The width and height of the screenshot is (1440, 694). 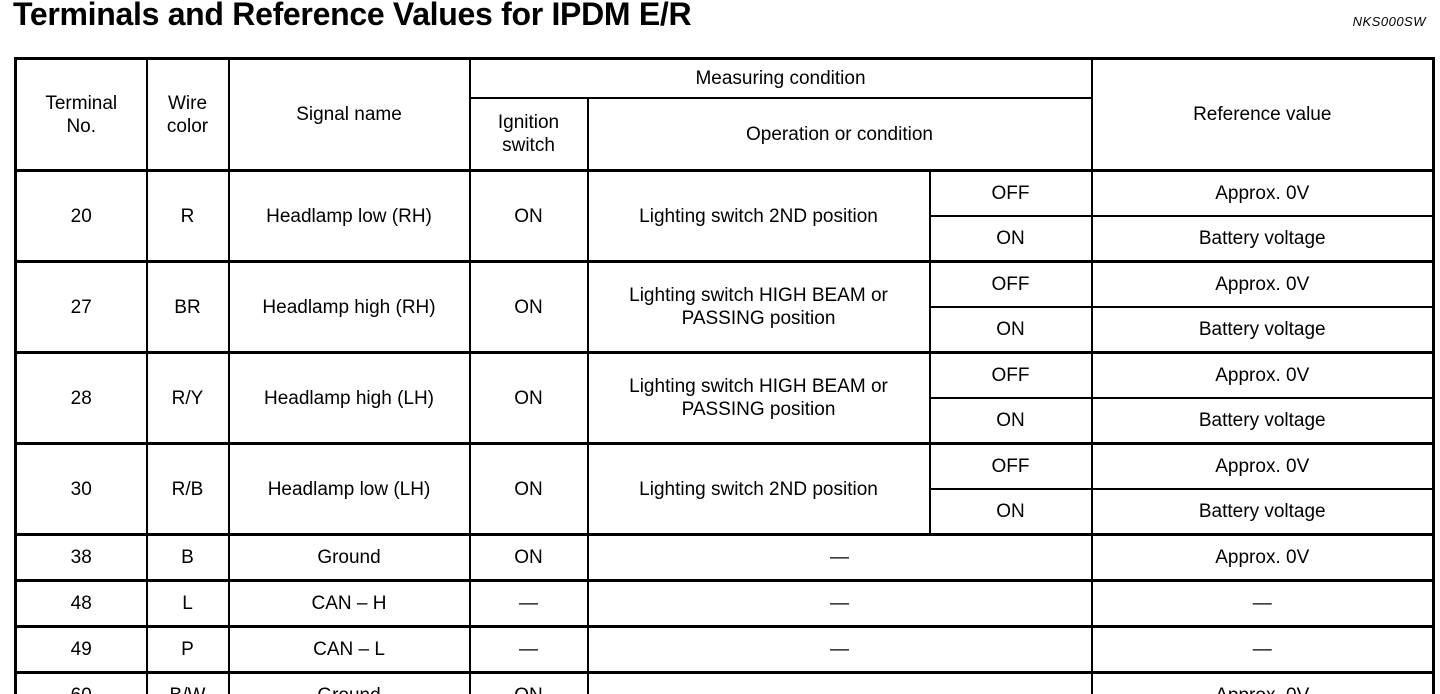 I want to click on header-measuring-condition: Measuring condition, so click(x=780, y=78).